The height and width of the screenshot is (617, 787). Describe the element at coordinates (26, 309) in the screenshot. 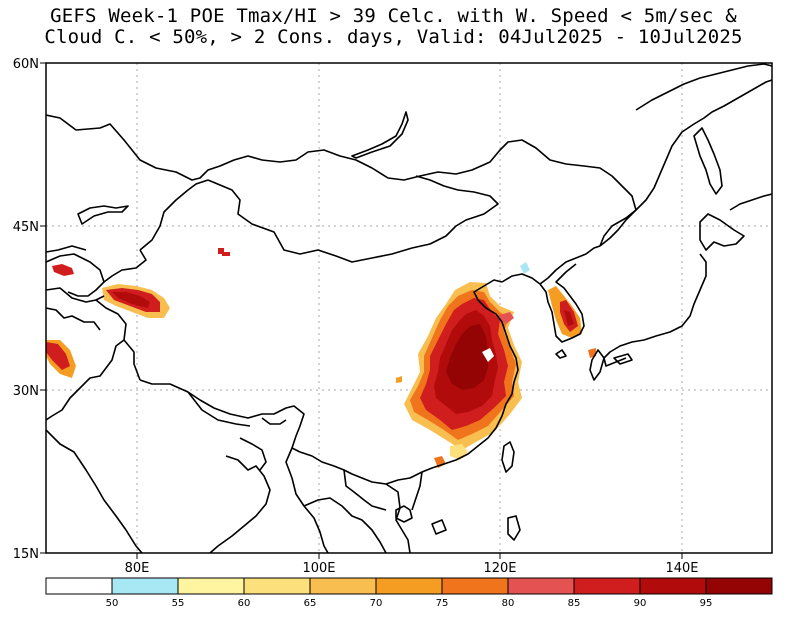

I see `latitude-labels: 60N 45N 30N 15N` at that location.